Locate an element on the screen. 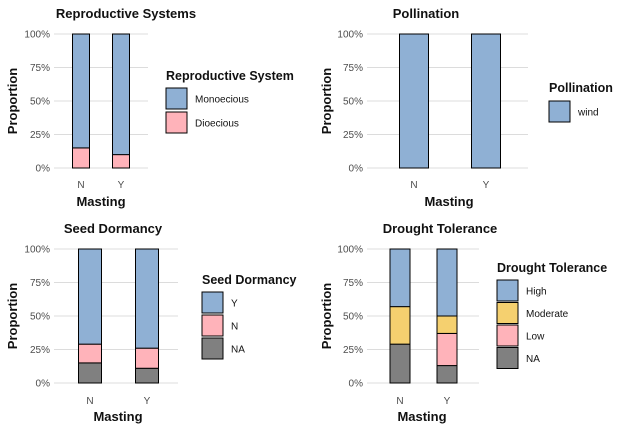  chart-title: Reproductive Systems is located at coordinates (126, 13).